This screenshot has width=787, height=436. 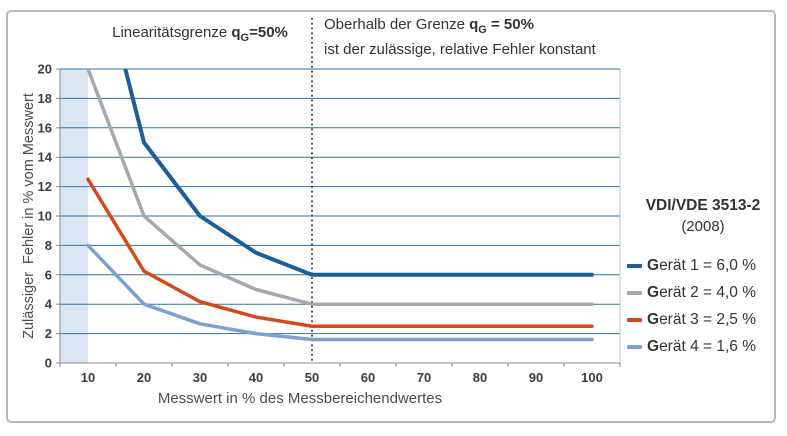 What do you see at coordinates (45, 186) in the screenshot?
I see `y-tick-label: 12` at bounding box center [45, 186].